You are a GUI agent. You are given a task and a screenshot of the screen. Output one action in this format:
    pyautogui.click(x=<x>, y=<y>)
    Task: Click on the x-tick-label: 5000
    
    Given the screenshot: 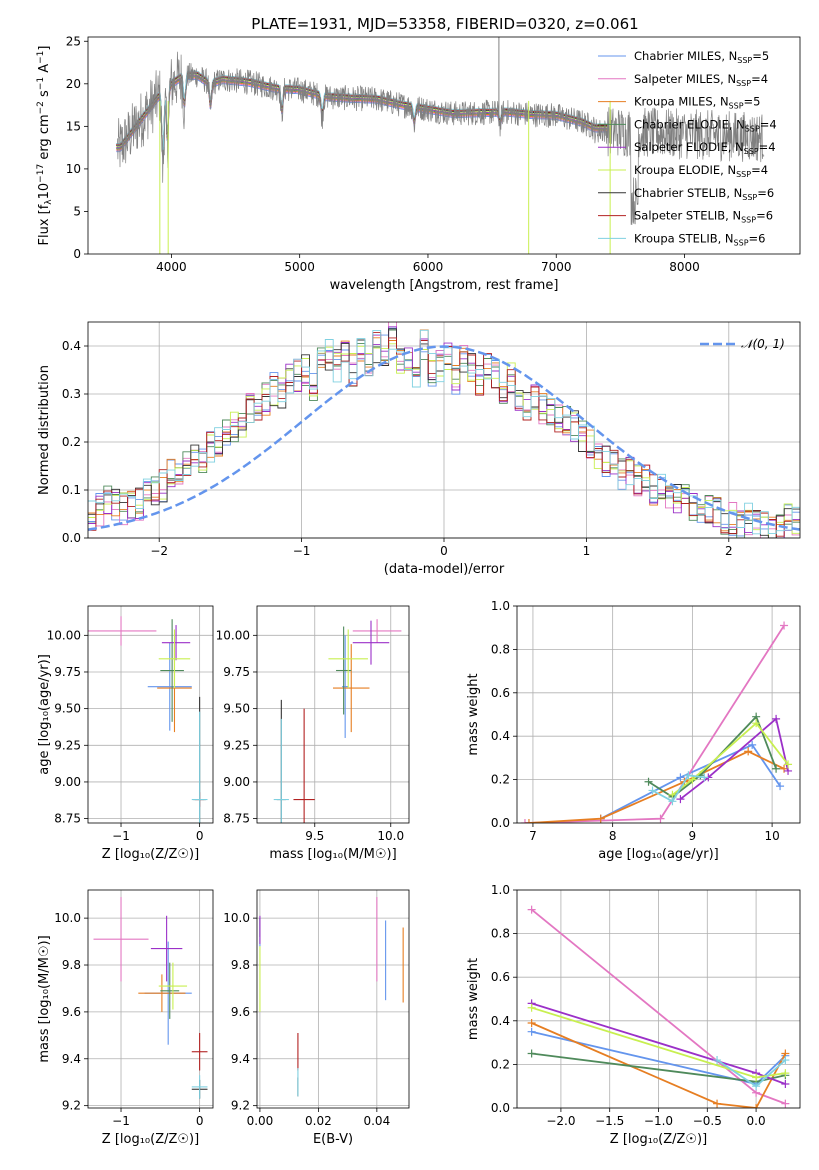 What is the action you would take?
    pyautogui.click(x=299, y=267)
    